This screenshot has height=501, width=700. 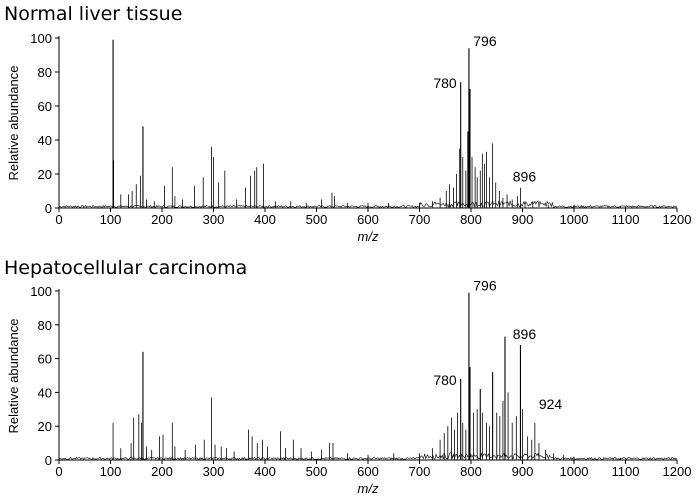 What do you see at coordinates (93, 14) in the screenshot?
I see `panel-title-normal: Normal liver tissue` at bounding box center [93, 14].